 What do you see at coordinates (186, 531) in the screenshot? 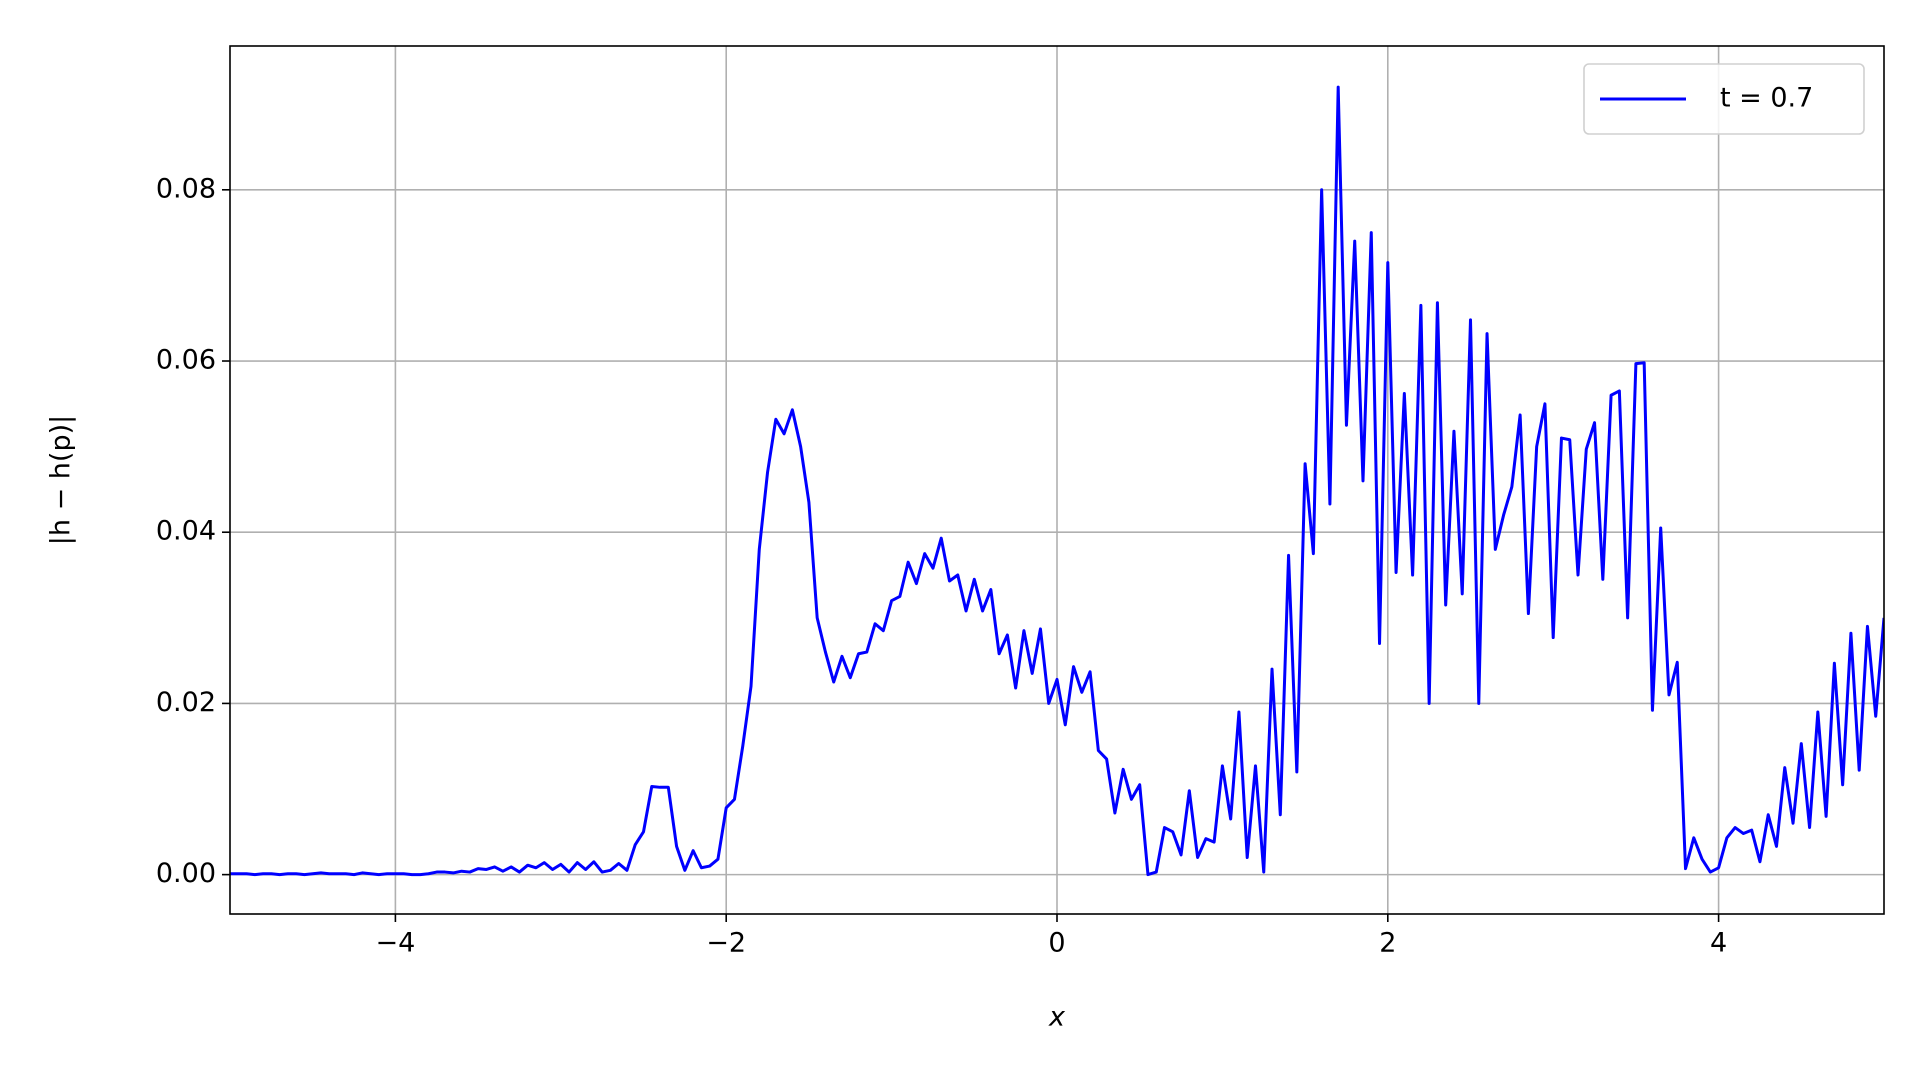
I see `y-tick-label: 0.04` at bounding box center [186, 531].